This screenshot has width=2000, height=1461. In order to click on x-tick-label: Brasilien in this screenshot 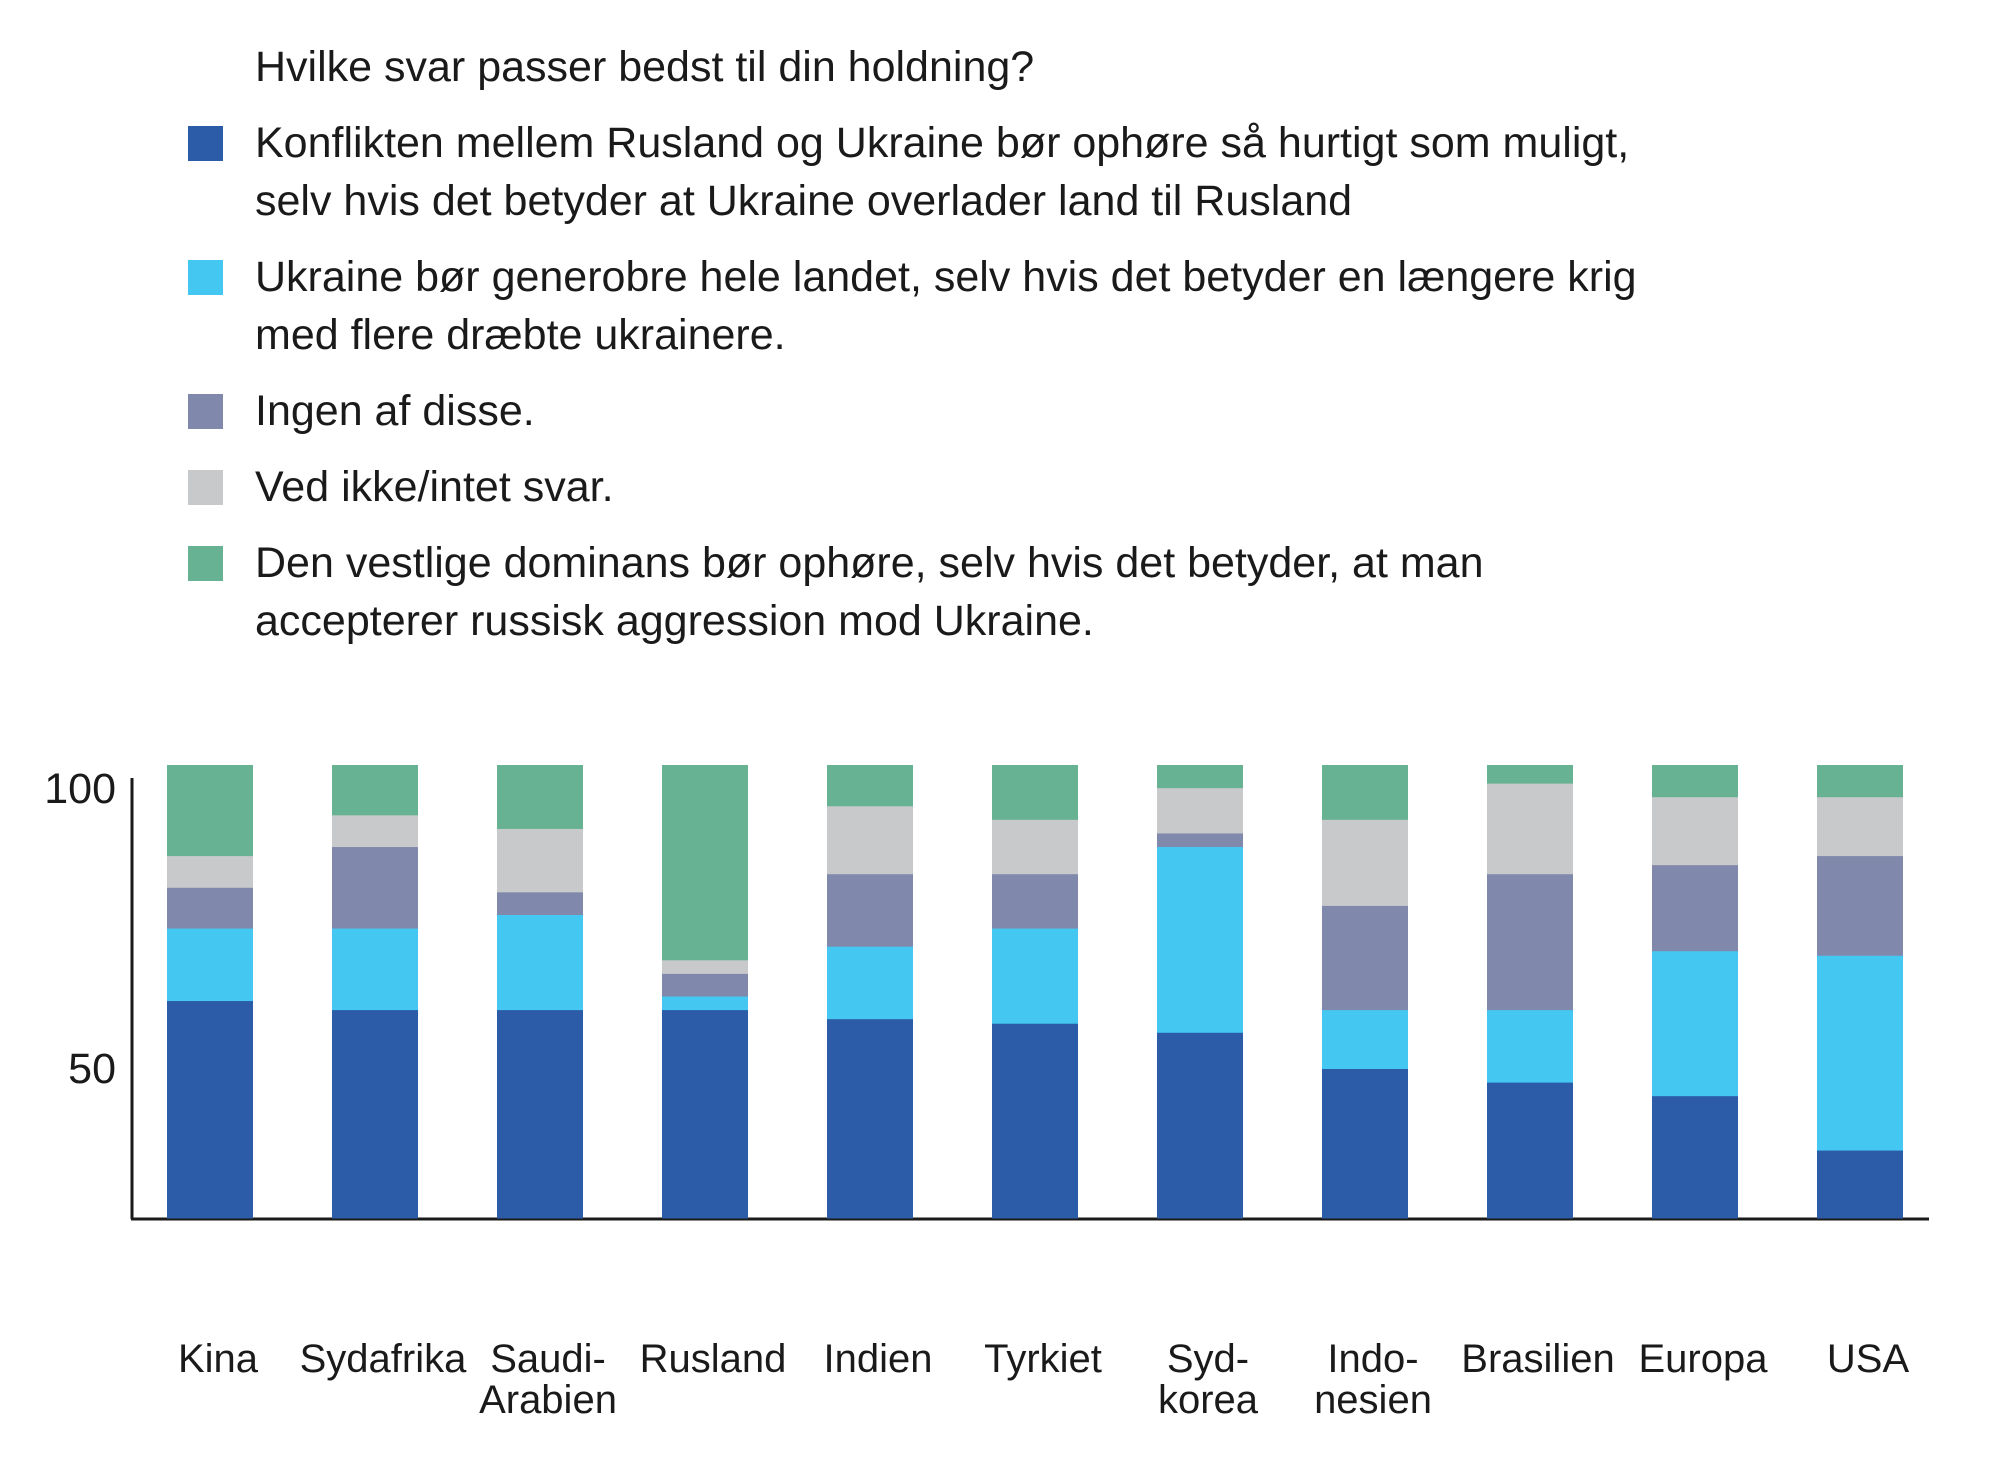, I will do `click(1537, 1359)`.